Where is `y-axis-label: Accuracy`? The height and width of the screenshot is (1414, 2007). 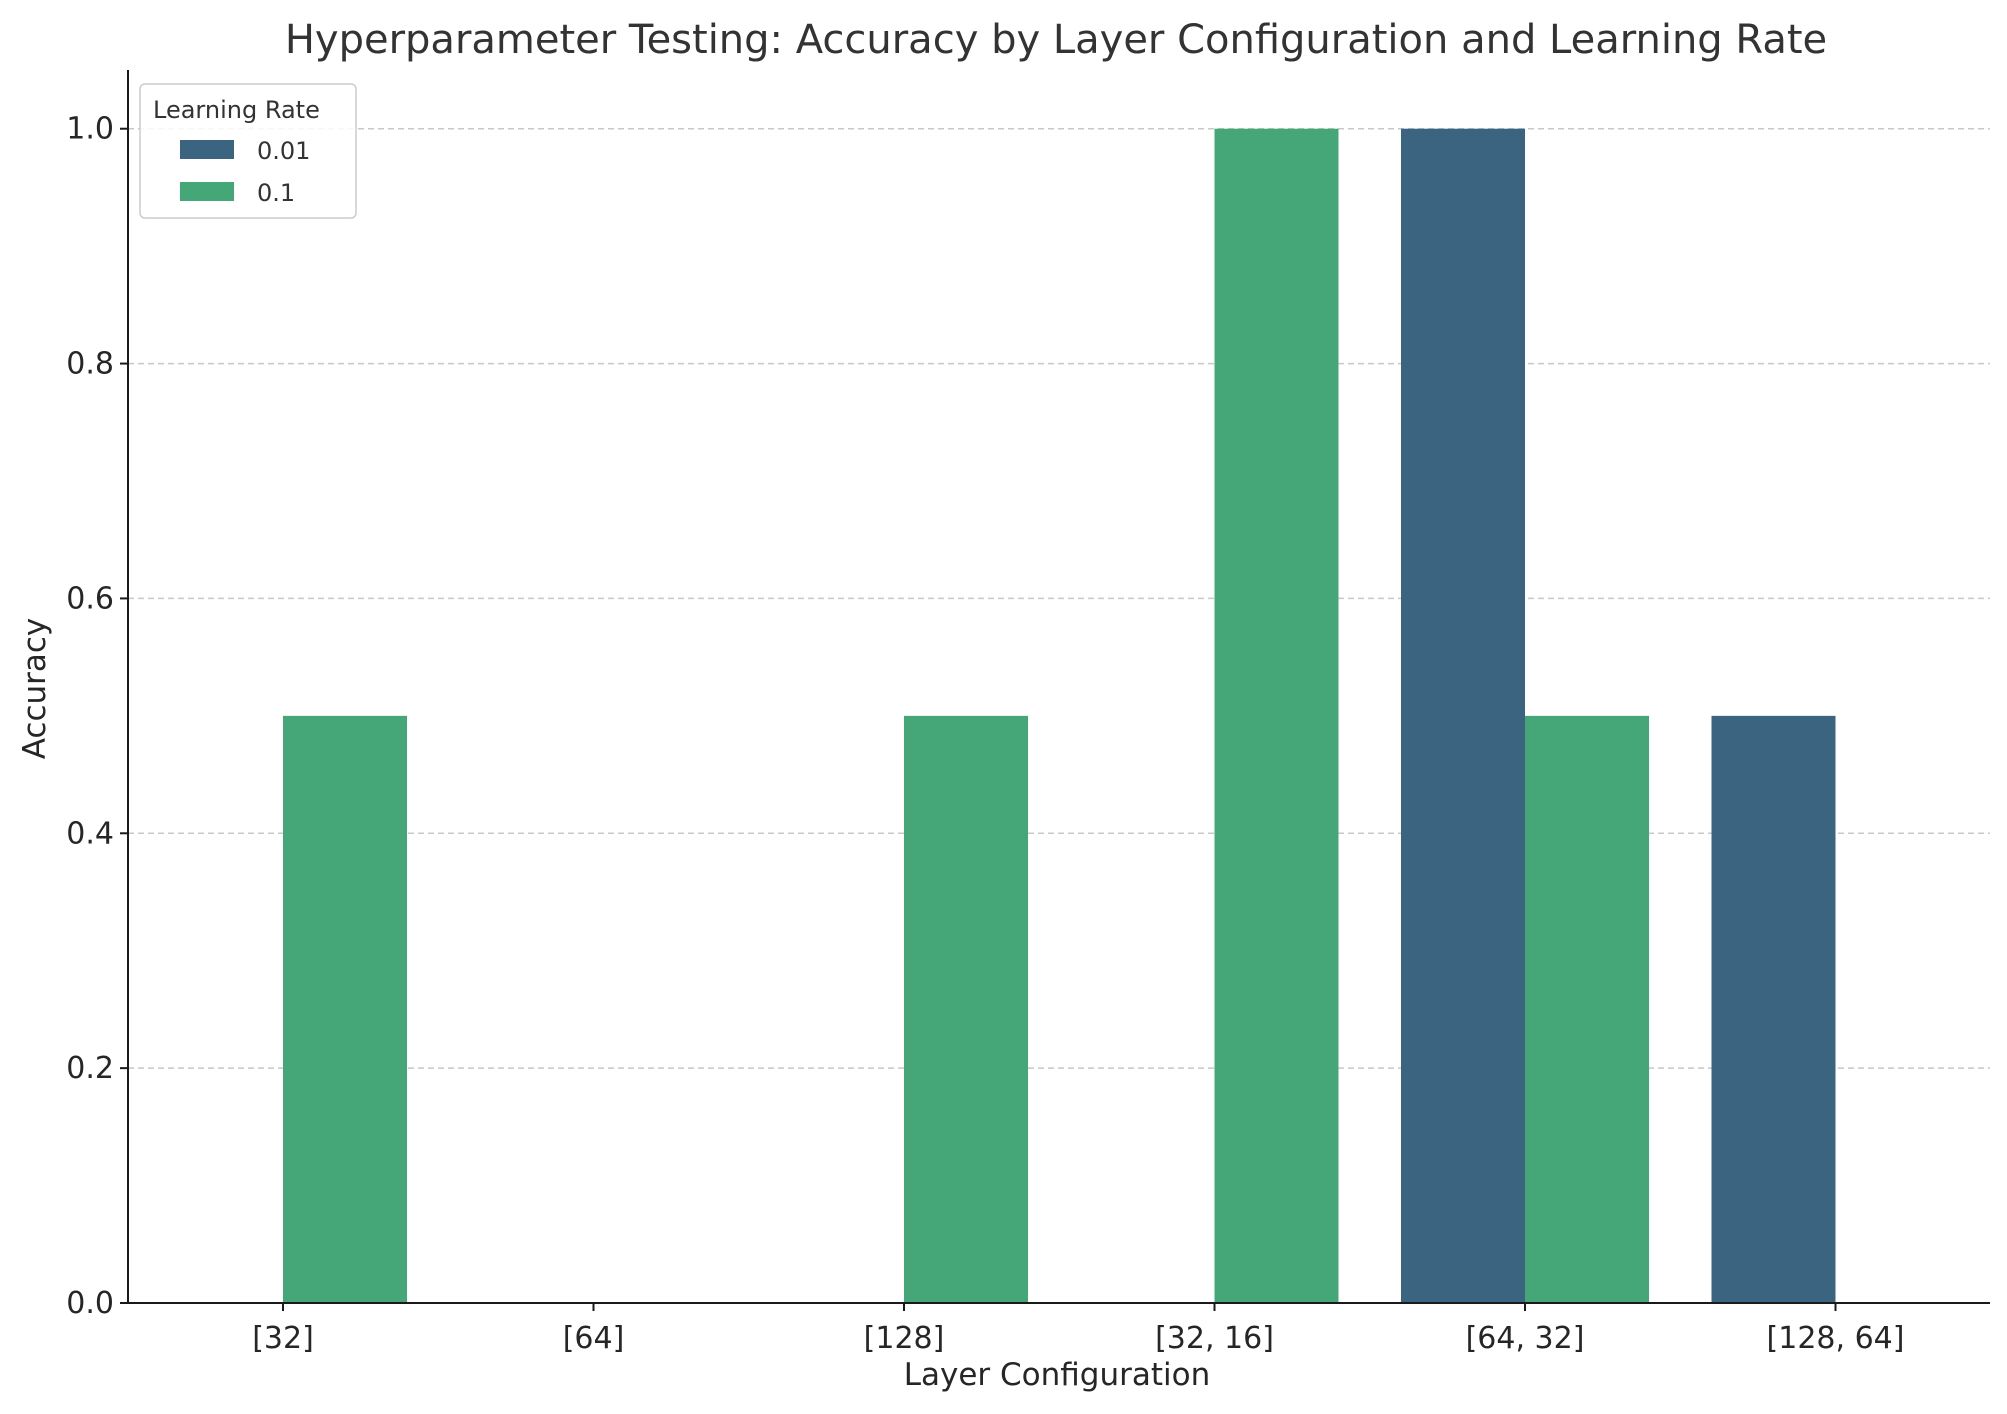
y-axis-label: Accuracy is located at coordinates (35, 689).